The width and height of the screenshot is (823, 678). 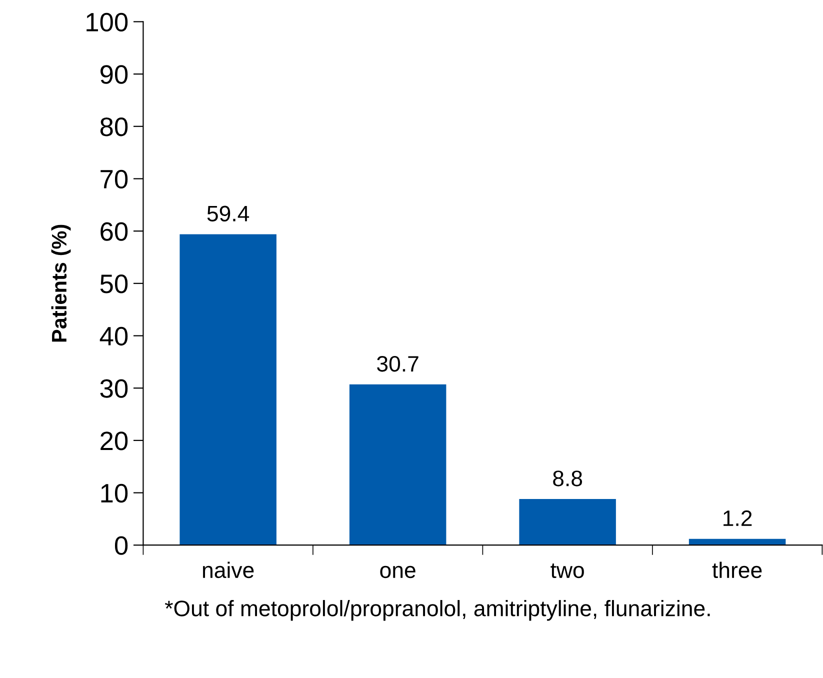 What do you see at coordinates (114, 336) in the screenshot?
I see `y-tick-label: 40` at bounding box center [114, 336].